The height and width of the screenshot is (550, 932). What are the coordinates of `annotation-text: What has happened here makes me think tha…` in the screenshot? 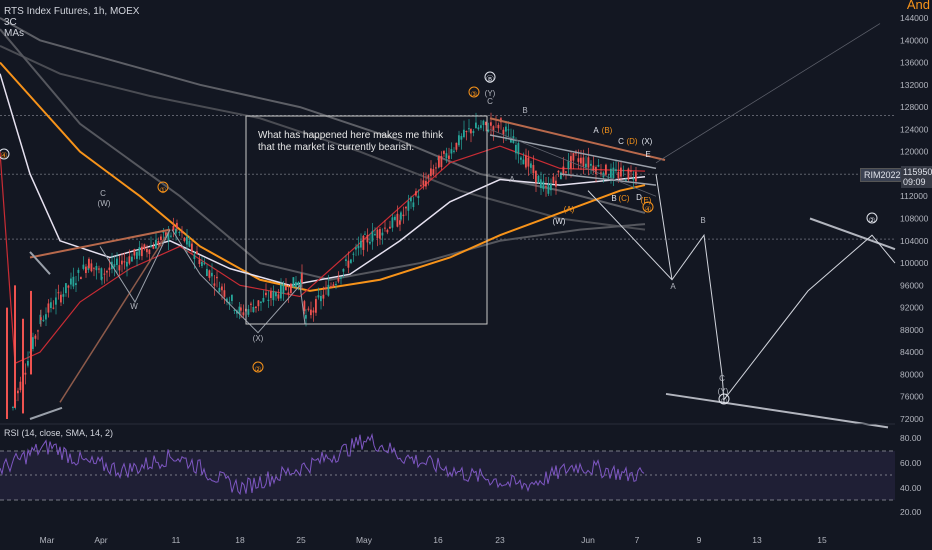 It's located at (351, 141).